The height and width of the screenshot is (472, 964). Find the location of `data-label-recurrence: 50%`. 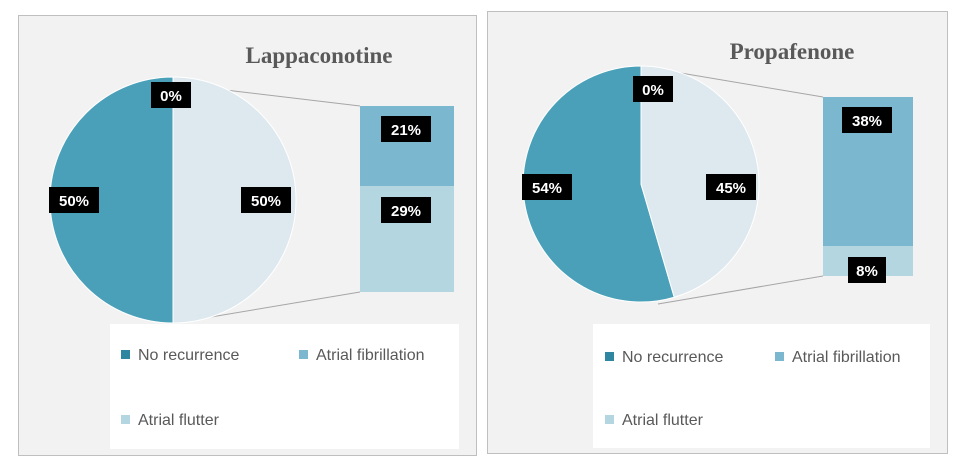

data-label-recurrence: 50% is located at coordinates (266, 200).